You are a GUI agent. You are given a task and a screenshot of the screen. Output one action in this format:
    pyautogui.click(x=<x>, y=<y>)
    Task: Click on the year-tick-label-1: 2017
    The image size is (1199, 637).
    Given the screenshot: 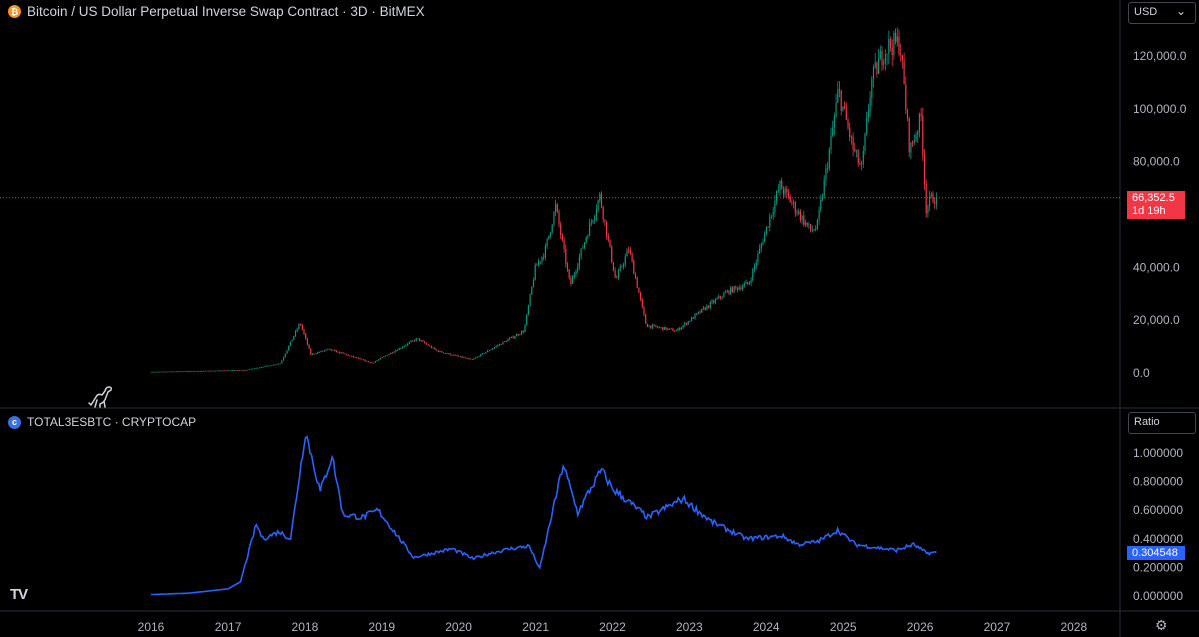 What is the action you would take?
    pyautogui.click(x=228, y=627)
    